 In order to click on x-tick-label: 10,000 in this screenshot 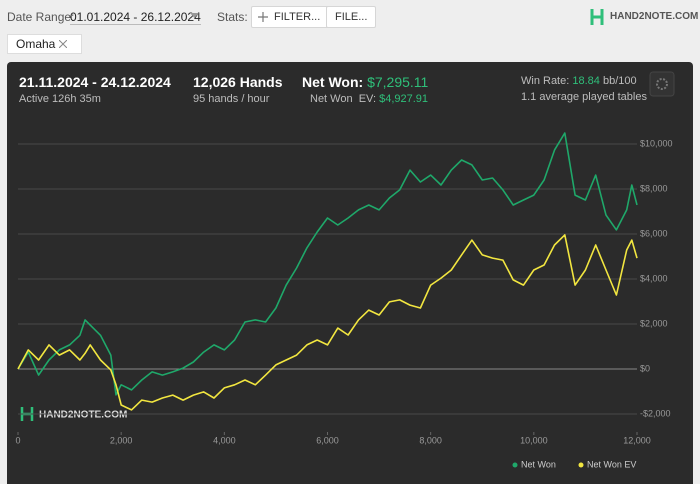, I will do `click(534, 440)`.